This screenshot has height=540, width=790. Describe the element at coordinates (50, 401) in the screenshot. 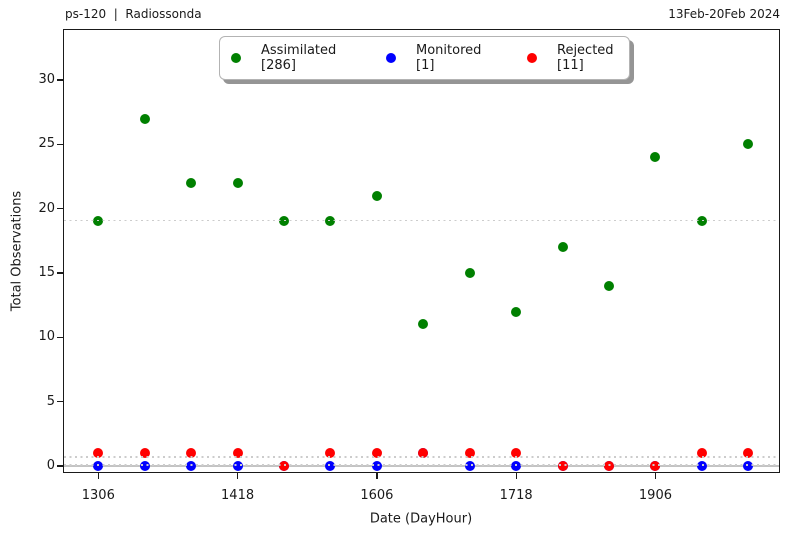

I see `y-tick-label: 5` at that location.